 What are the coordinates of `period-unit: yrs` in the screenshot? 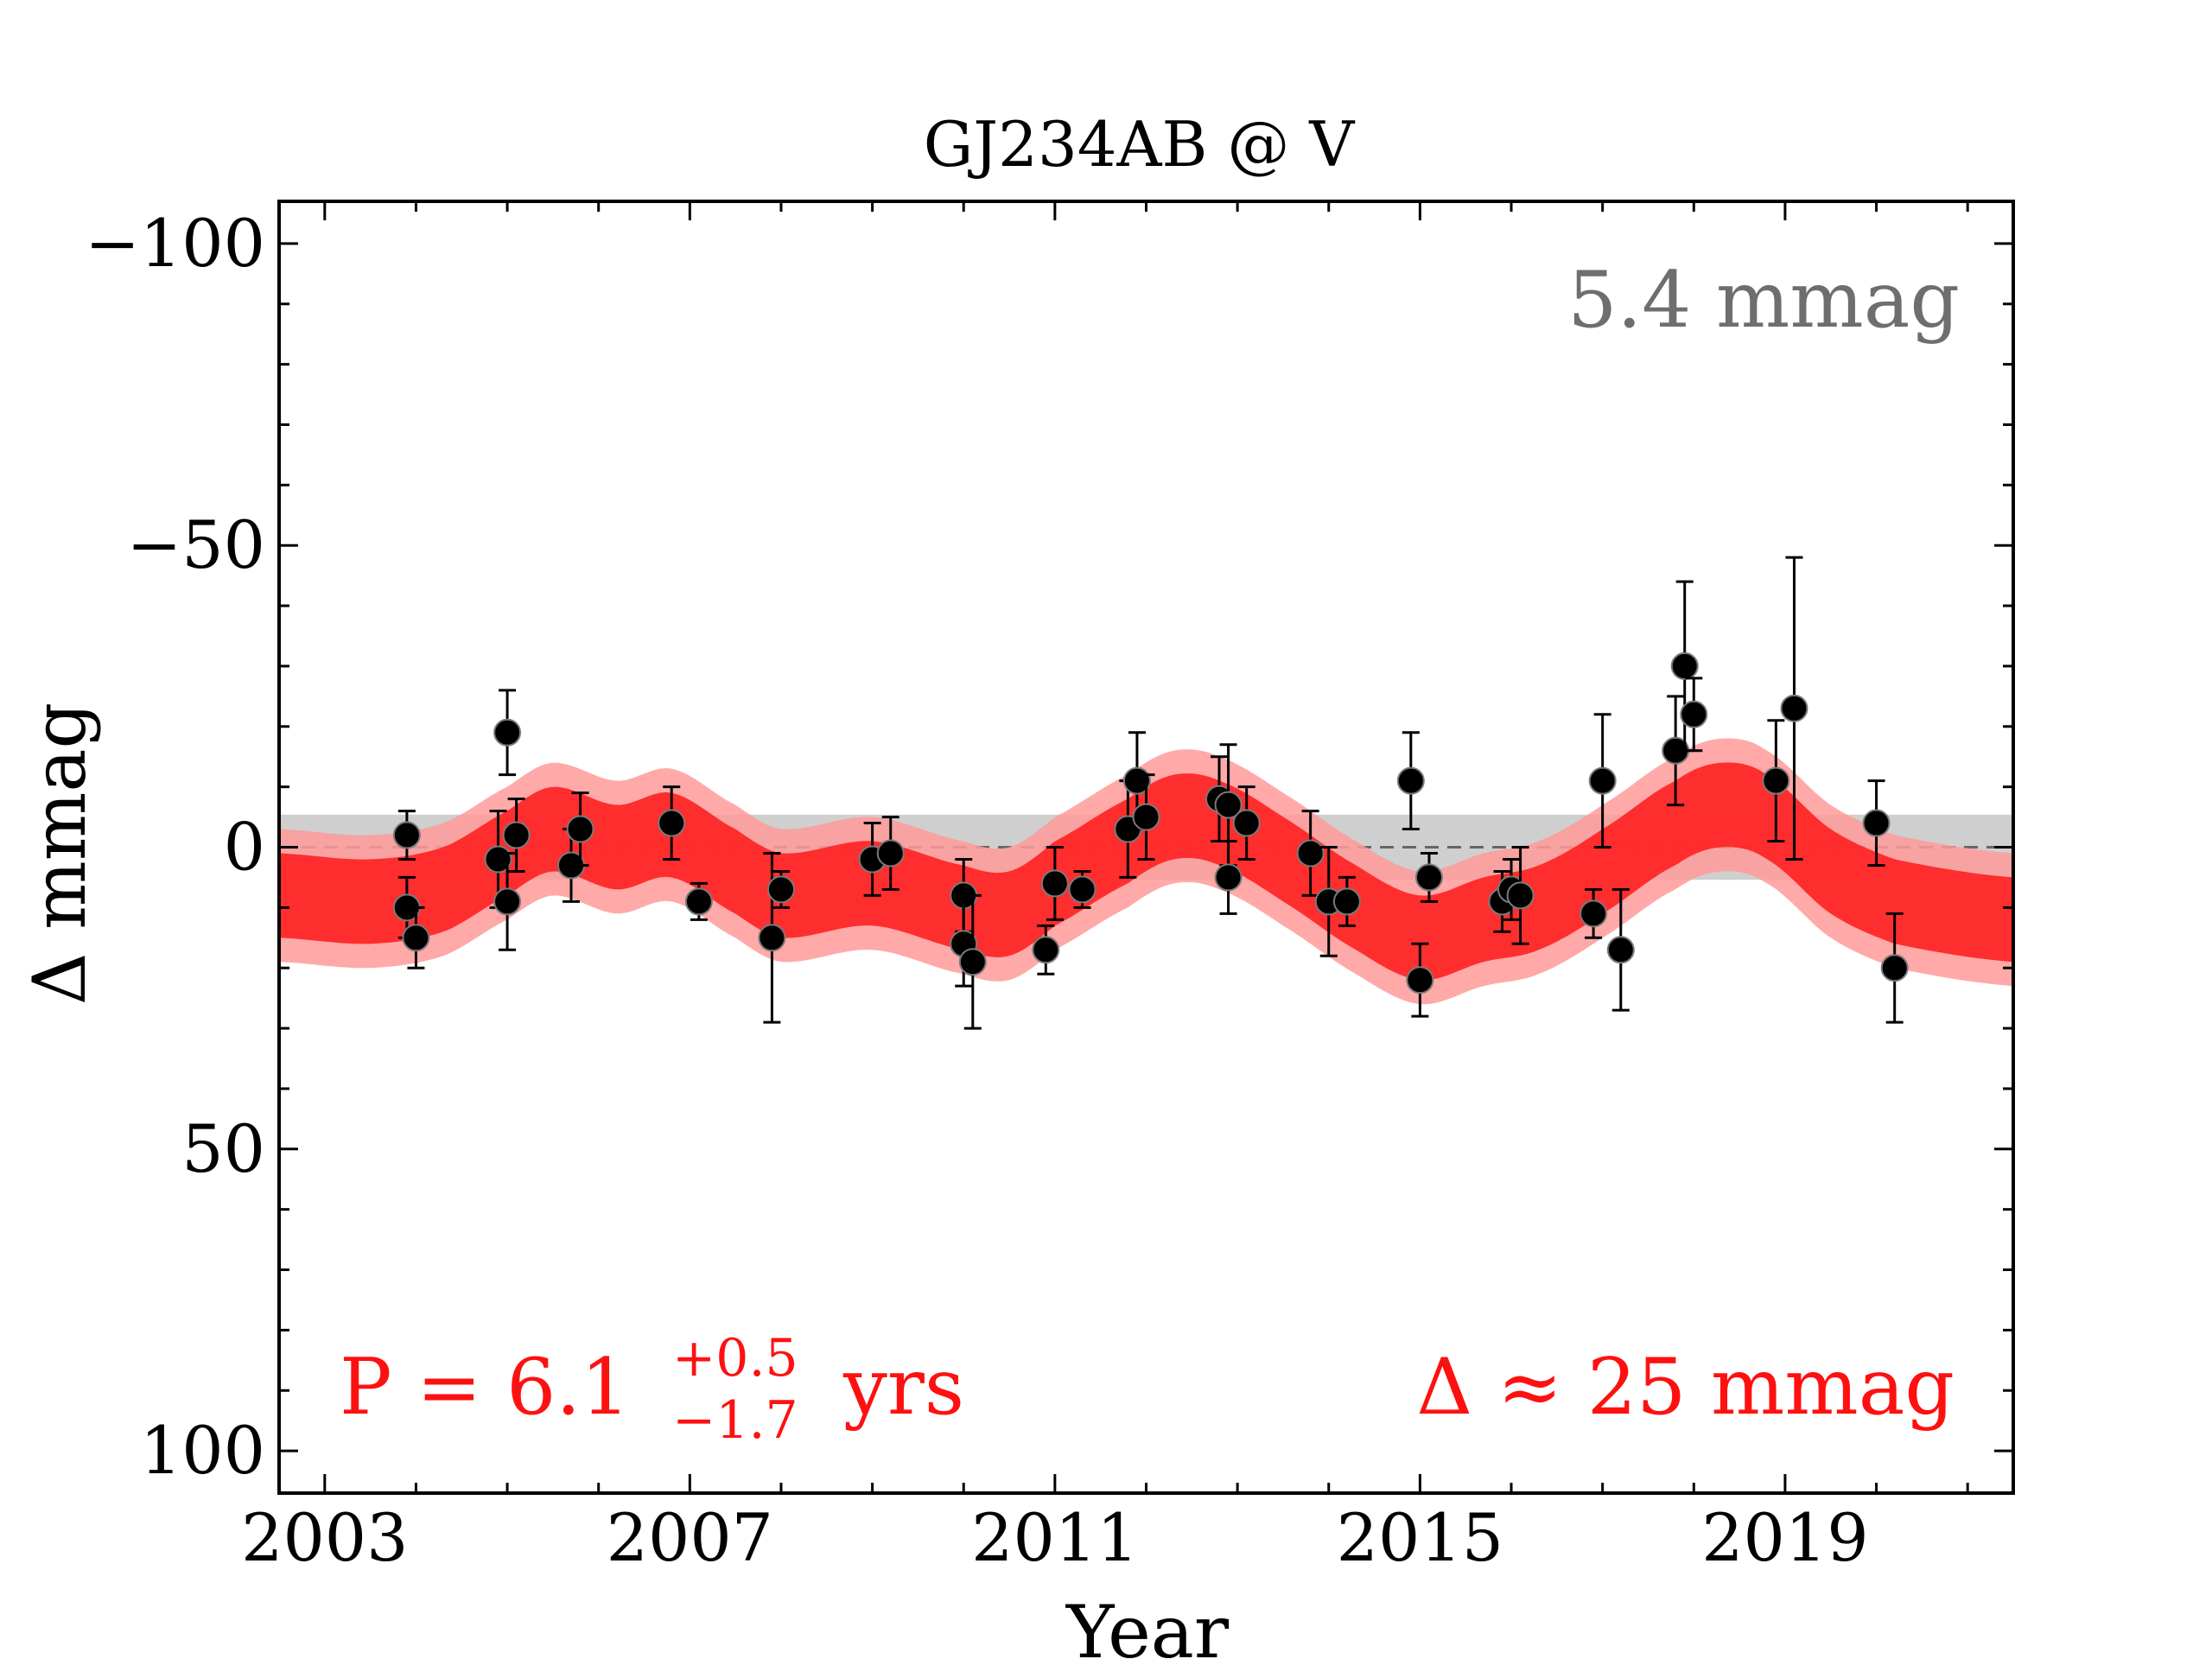 It's located at (903, 1387).